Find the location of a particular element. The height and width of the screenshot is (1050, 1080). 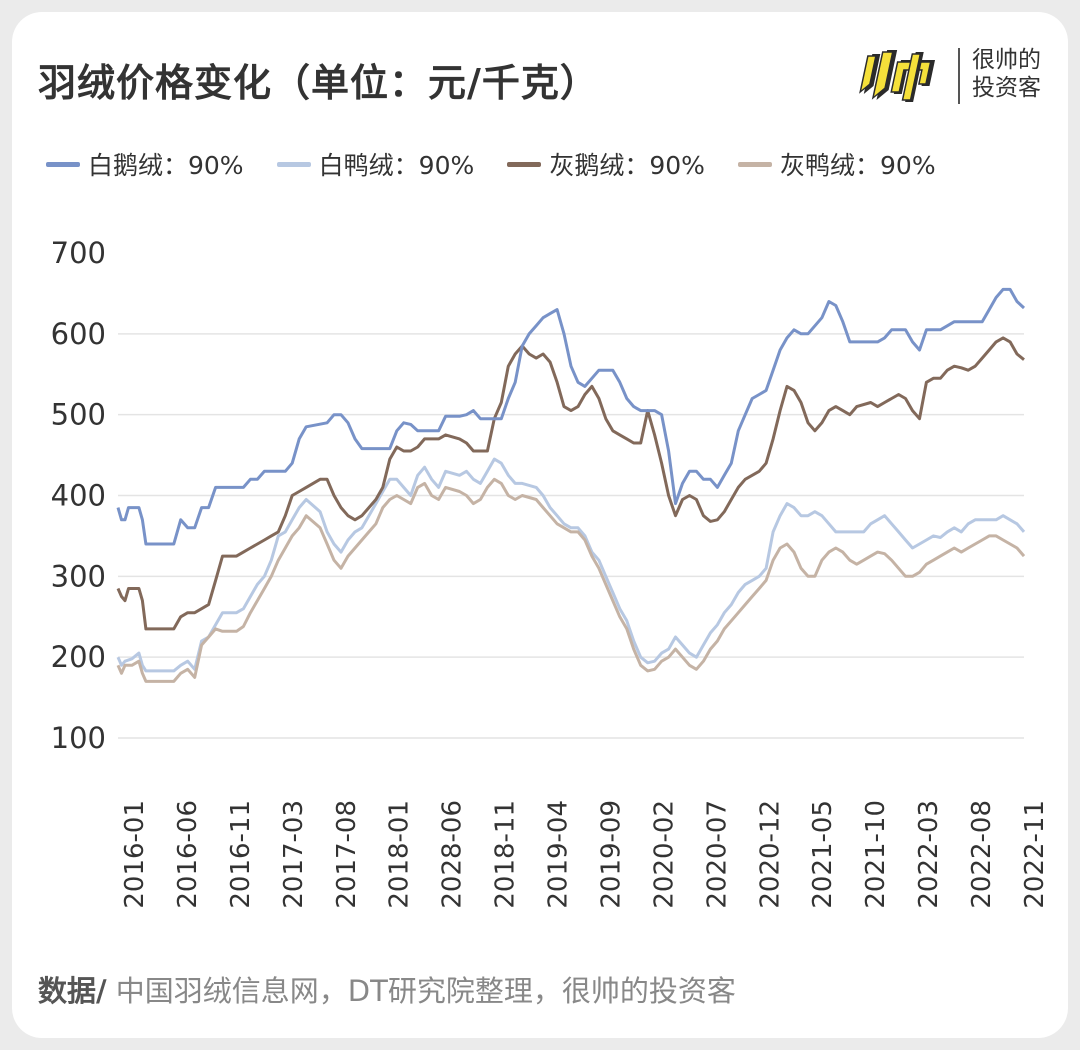

data-source-prefix: 数据/ is located at coordinates (72, 991).